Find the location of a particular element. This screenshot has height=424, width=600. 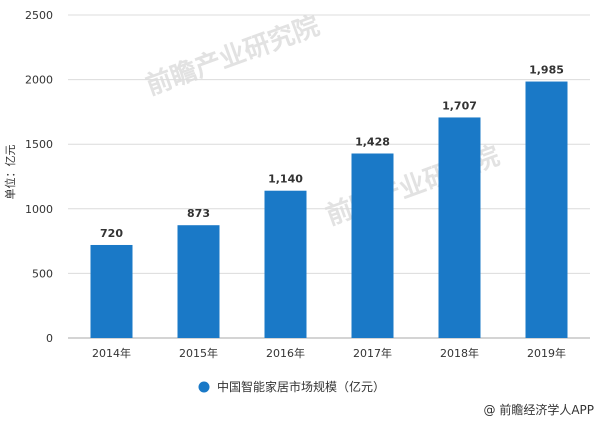

y-tick-label: 2500 is located at coordinates (39, 15).